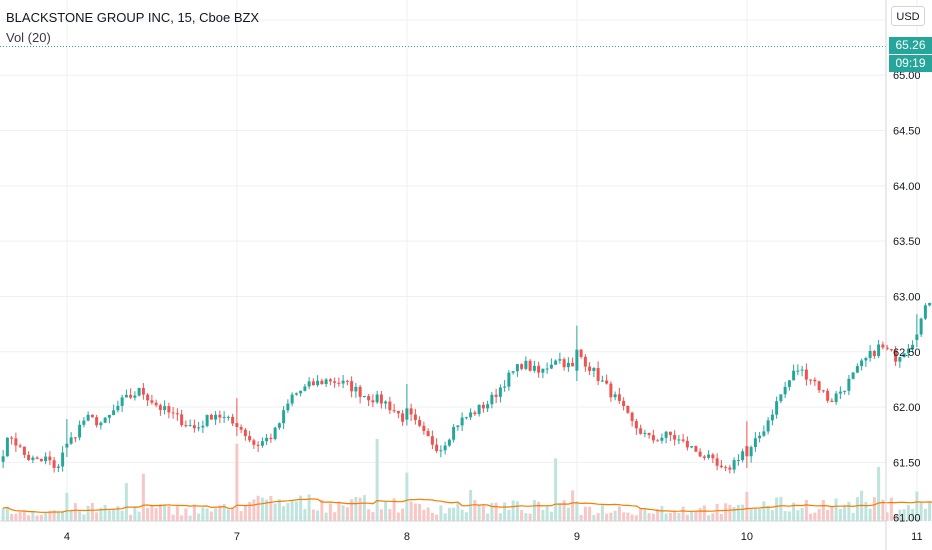  I want to click on currency-button: USD, so click(908, 16).